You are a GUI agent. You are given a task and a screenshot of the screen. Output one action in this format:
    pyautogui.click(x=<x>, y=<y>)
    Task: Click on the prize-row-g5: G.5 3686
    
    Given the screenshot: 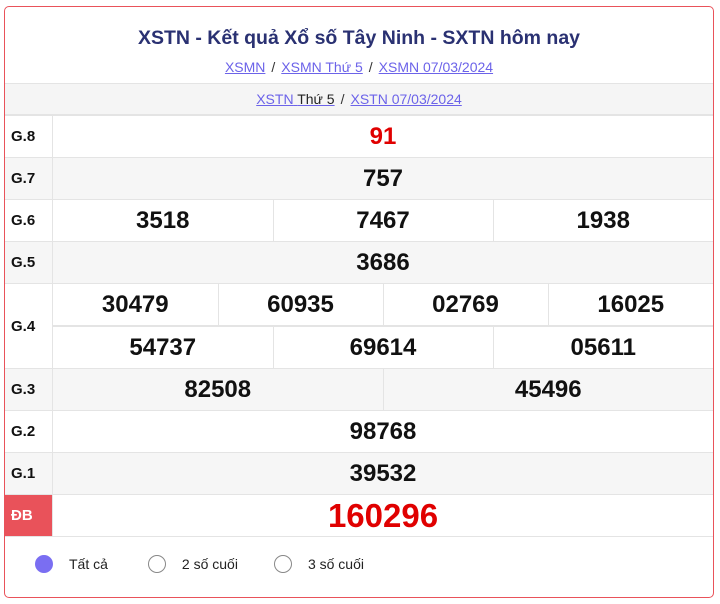 What is the action you would take?
    pyautogui.click(x=359, y=262)
    